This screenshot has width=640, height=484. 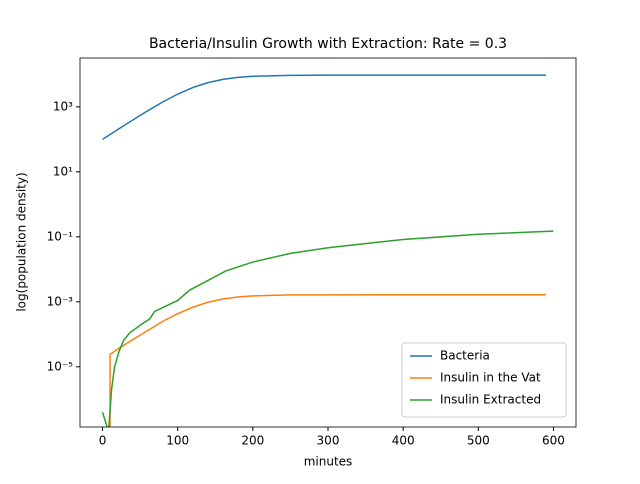 I want to click on x-tick-label: 100, so click(x=177, y=441).